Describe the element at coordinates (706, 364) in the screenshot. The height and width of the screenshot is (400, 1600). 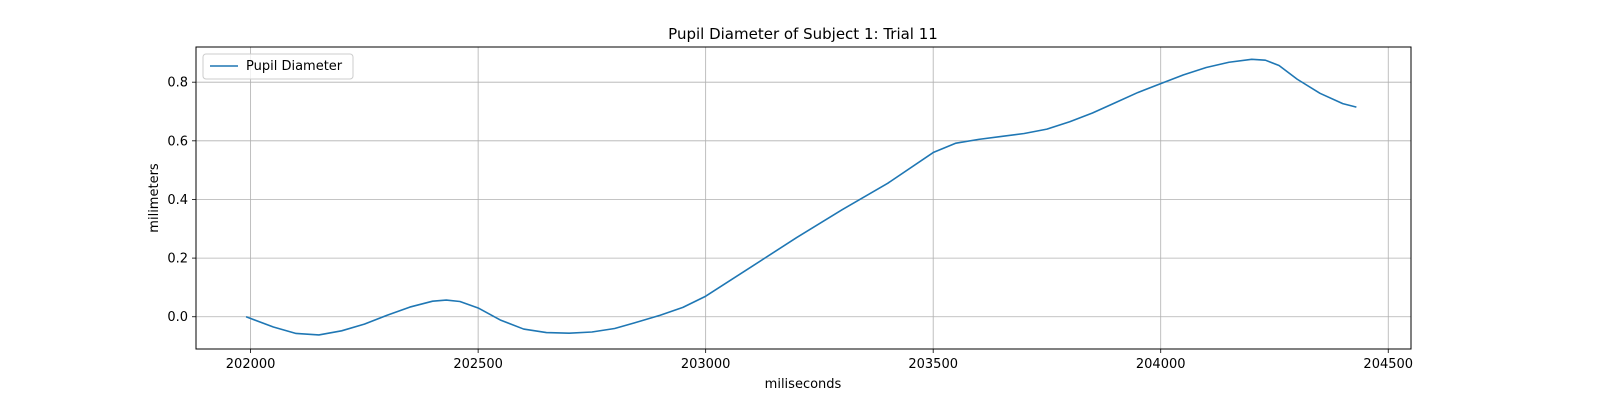
I see `x-tick-label: 203000` at that location.